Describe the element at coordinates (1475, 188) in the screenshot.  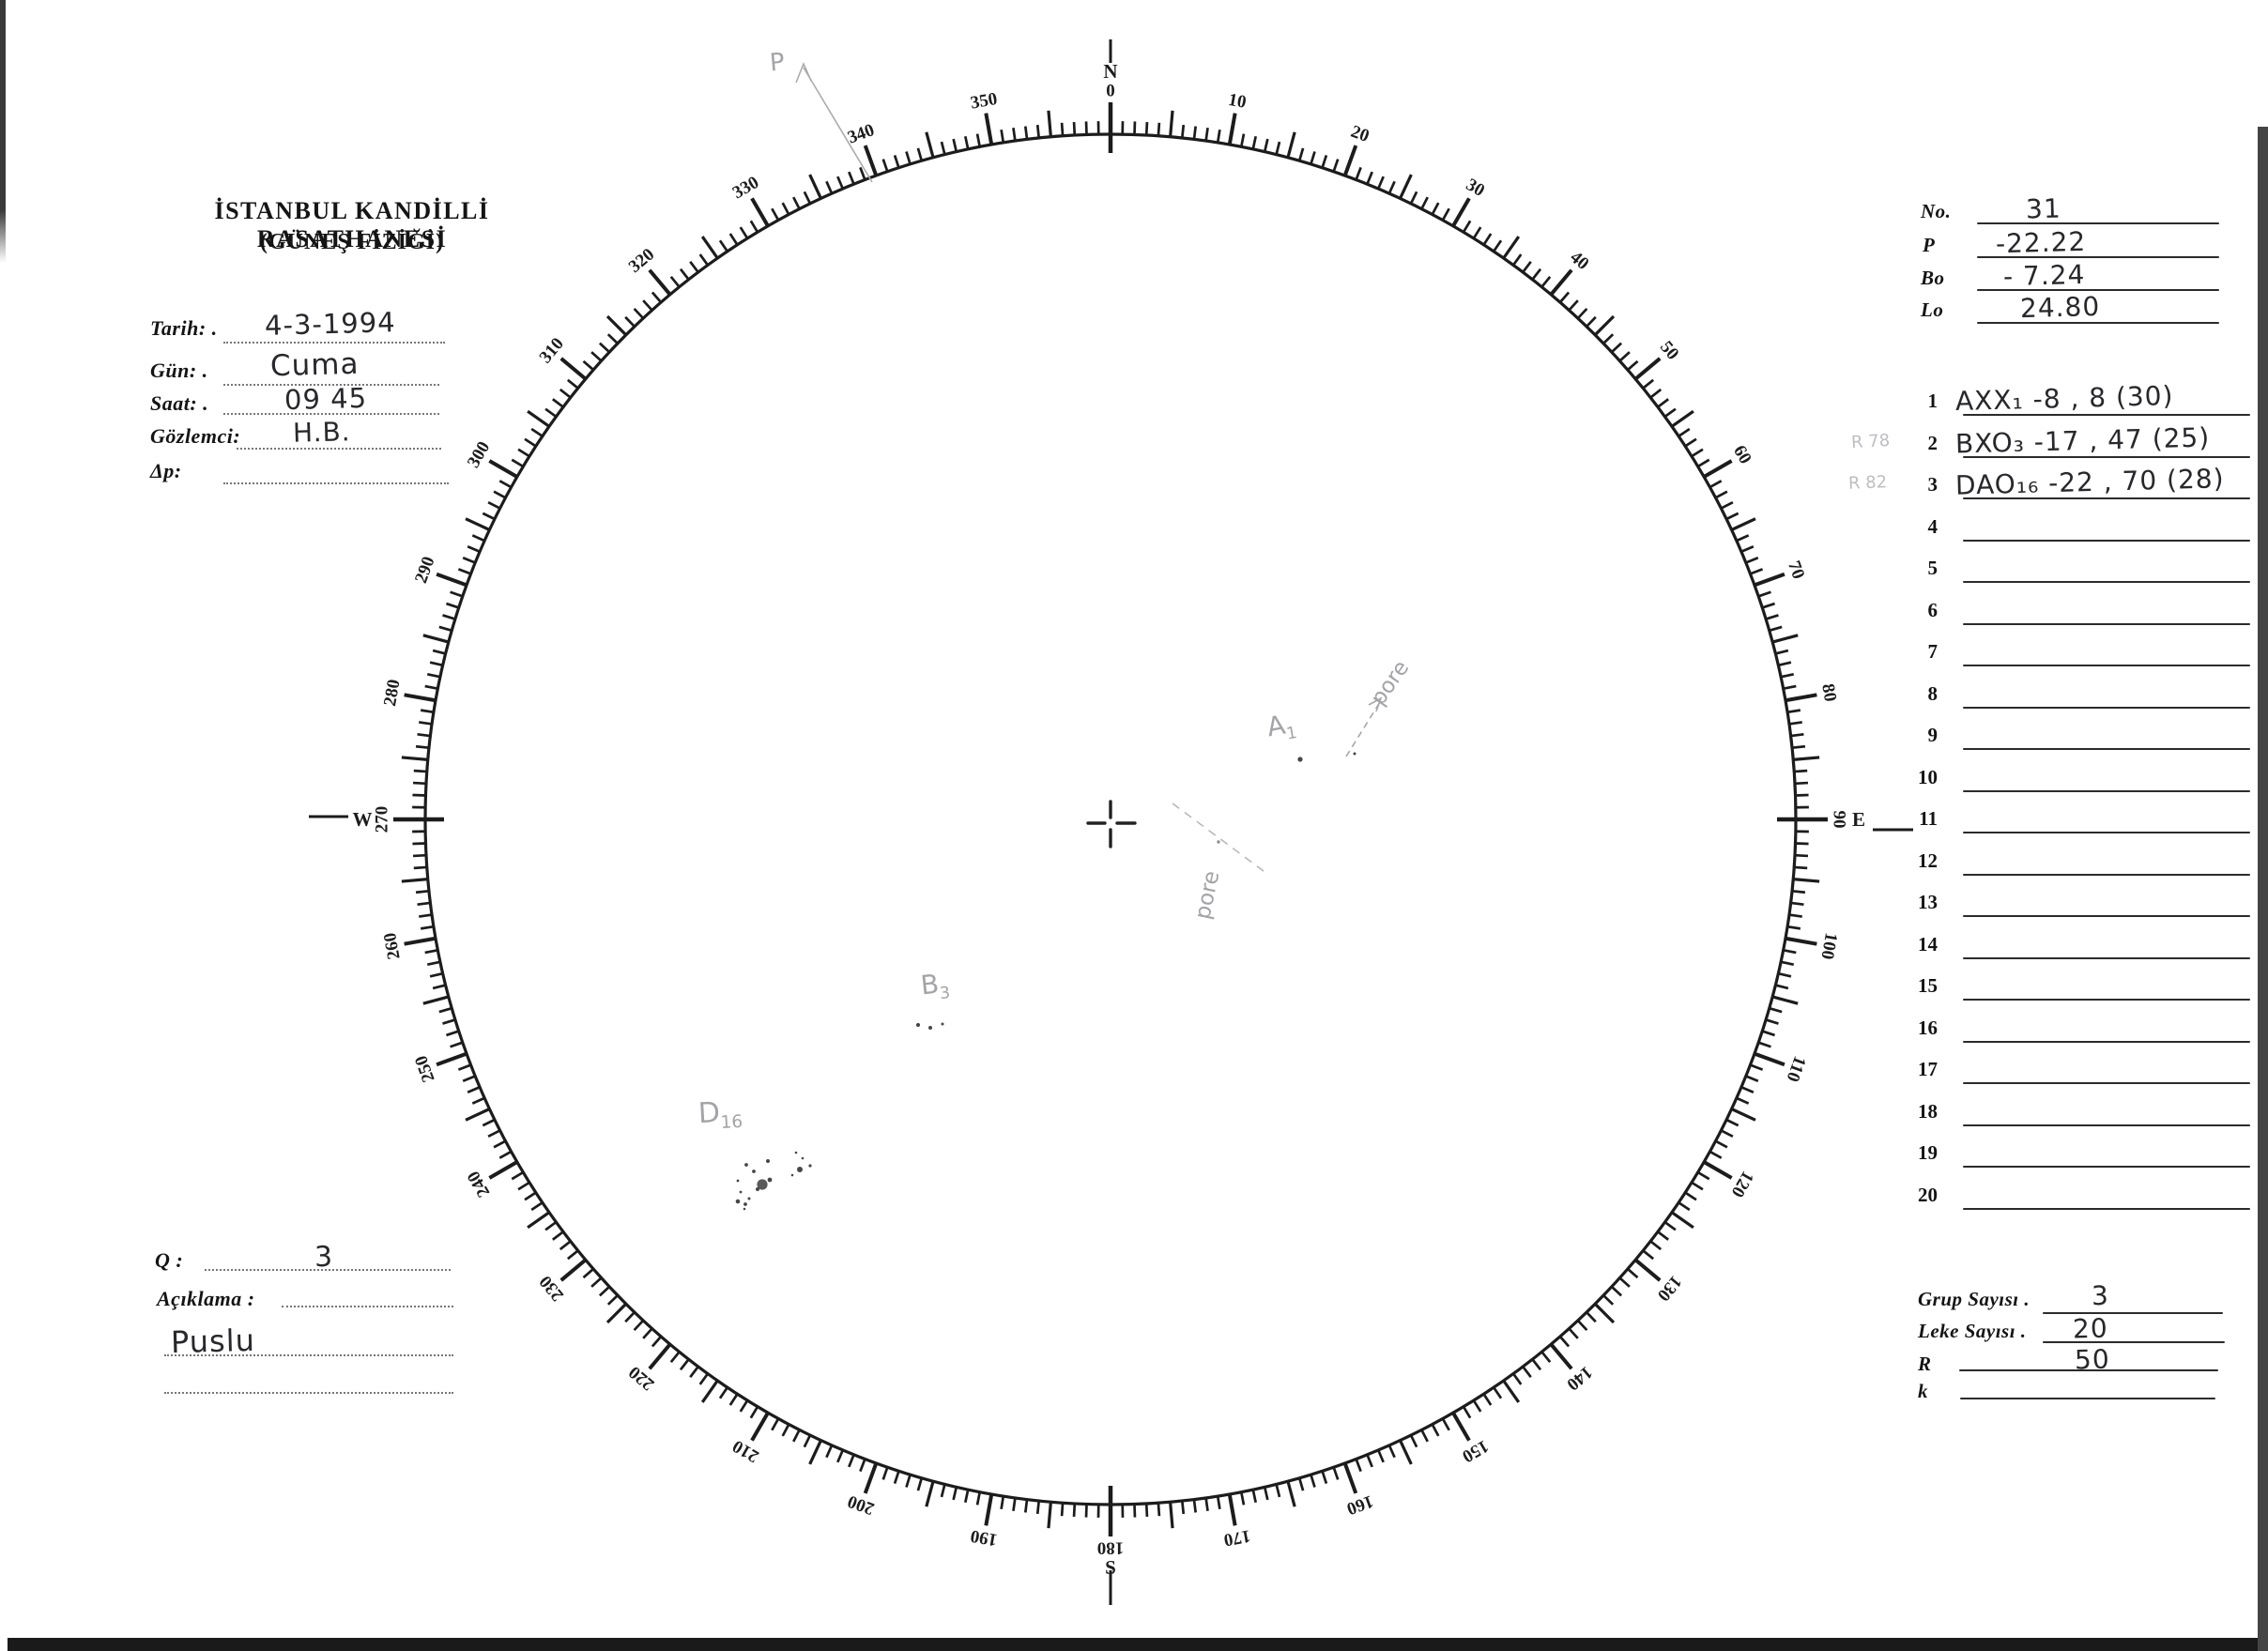
I see `degree-label-30: 30` at that location.